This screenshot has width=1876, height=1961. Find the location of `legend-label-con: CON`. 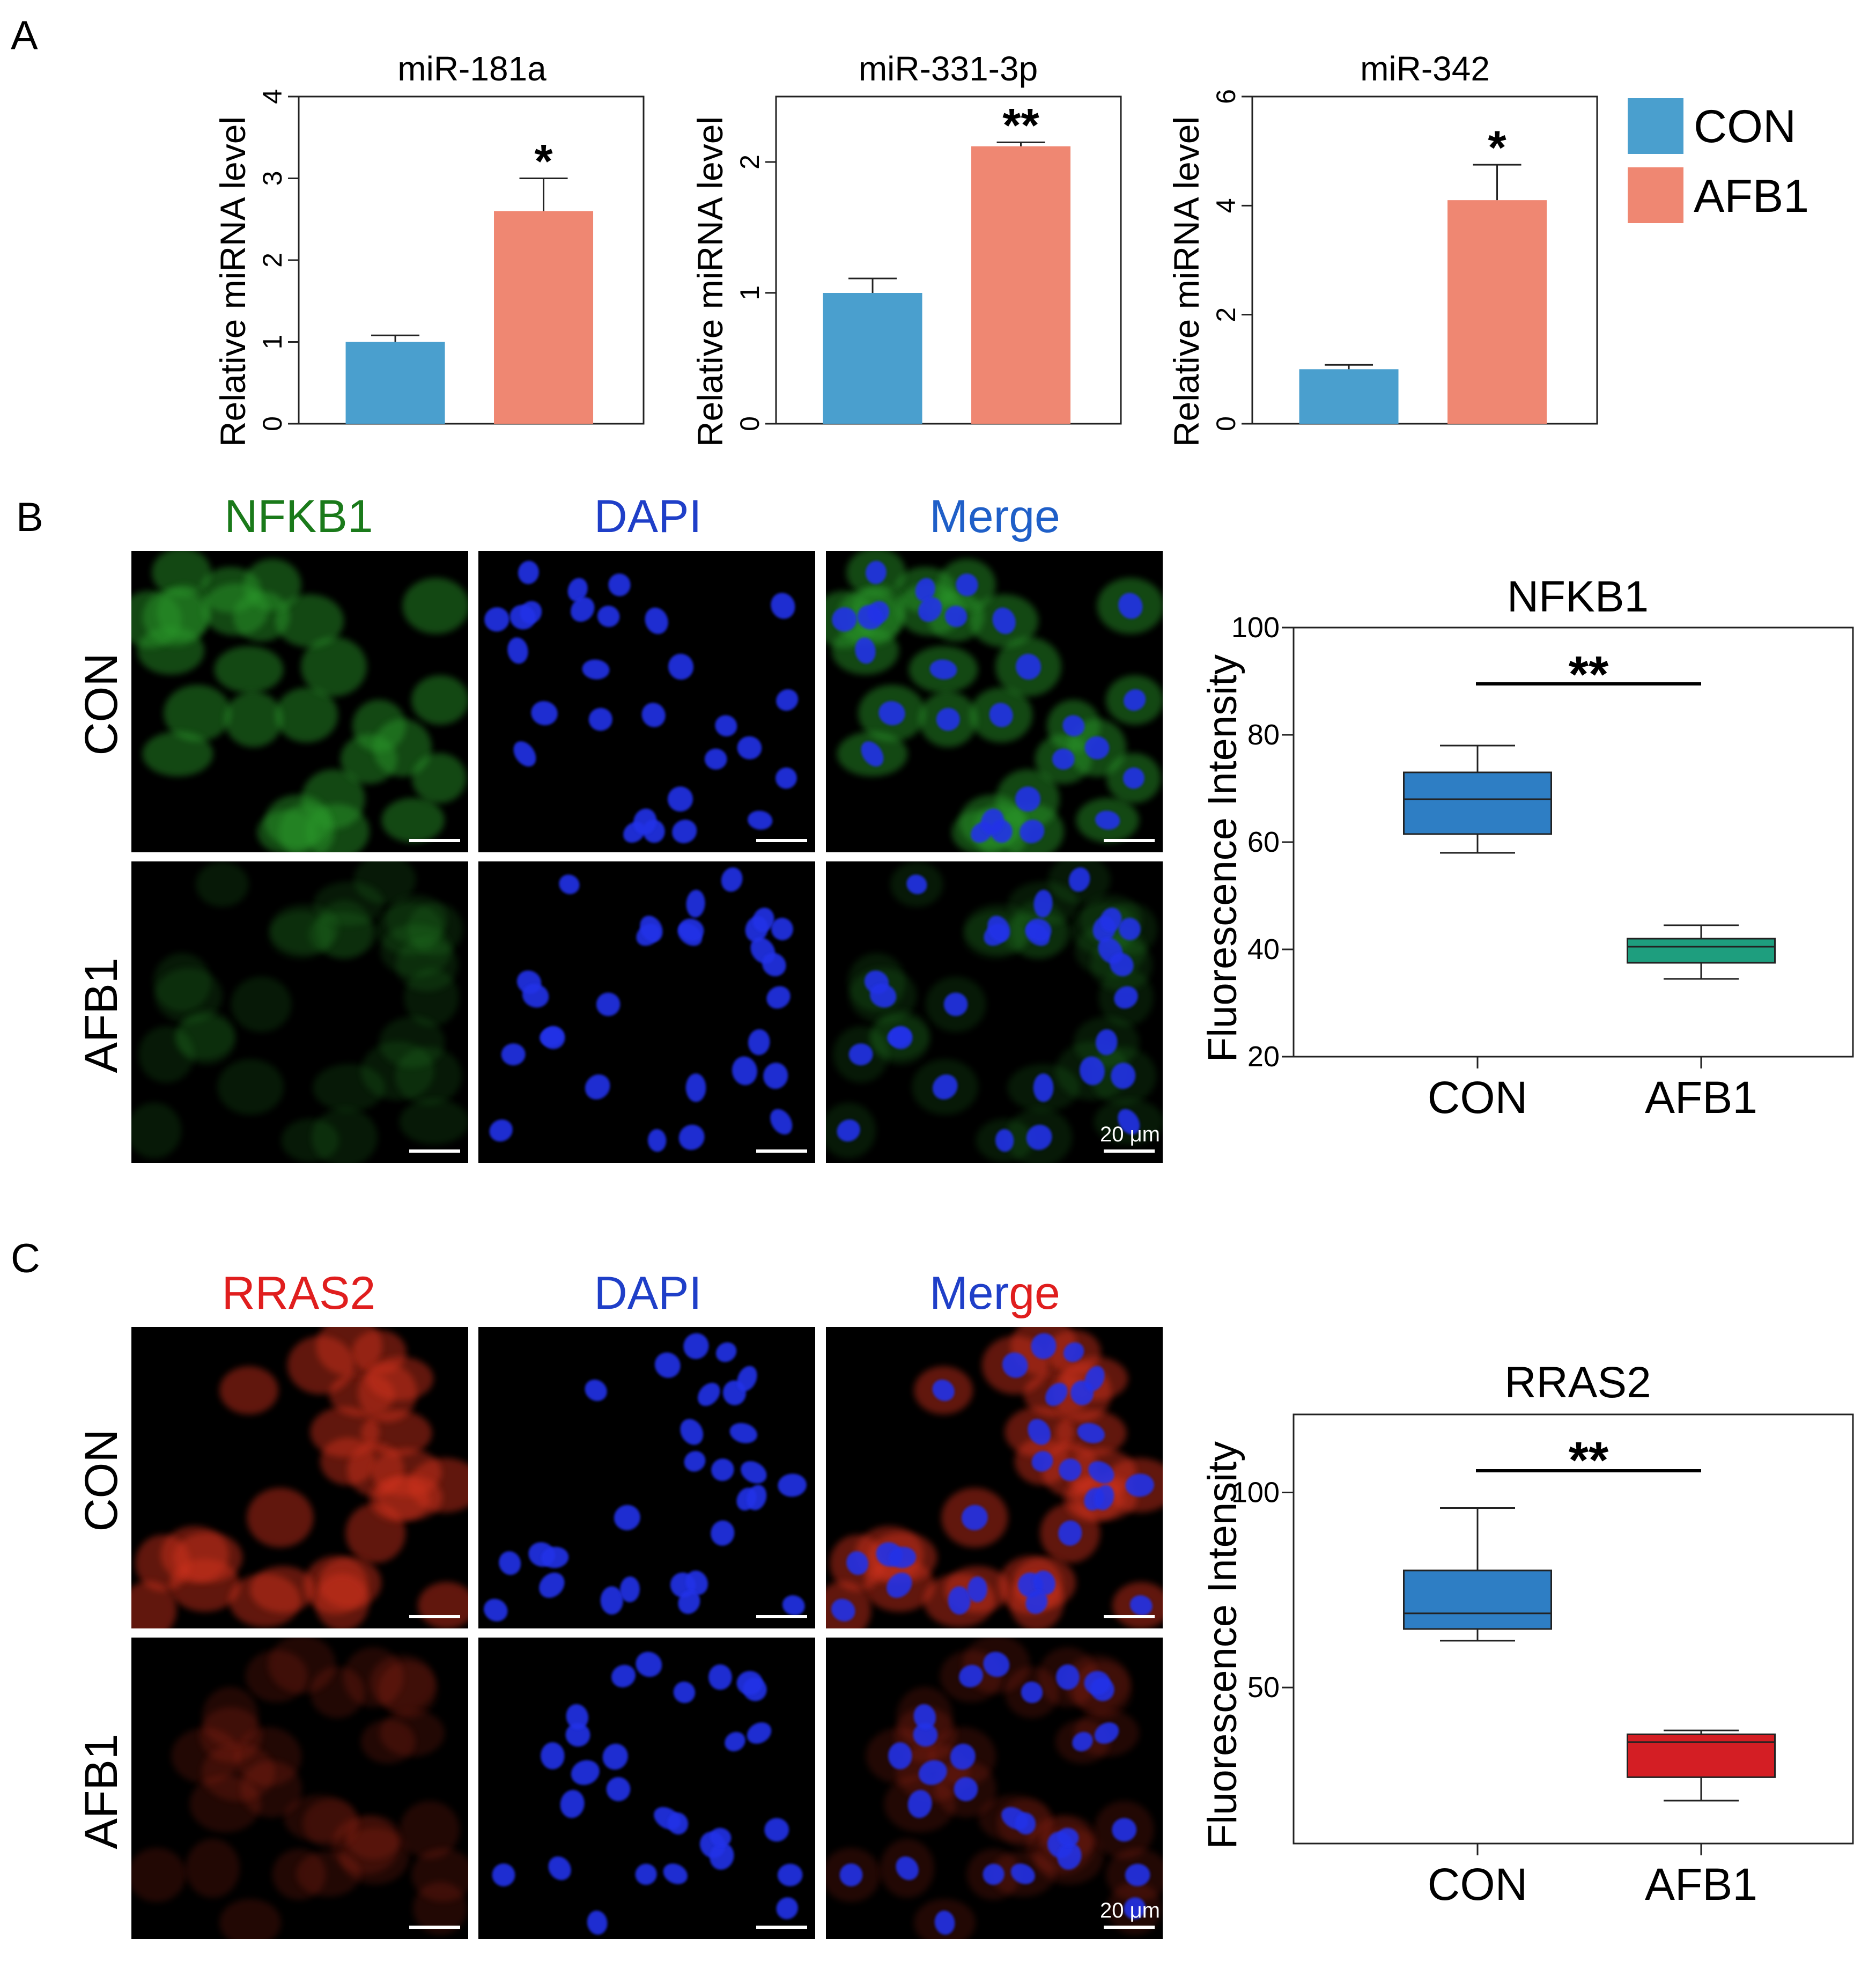

legend-label-con: CON is located at coordinates (1745, 126).